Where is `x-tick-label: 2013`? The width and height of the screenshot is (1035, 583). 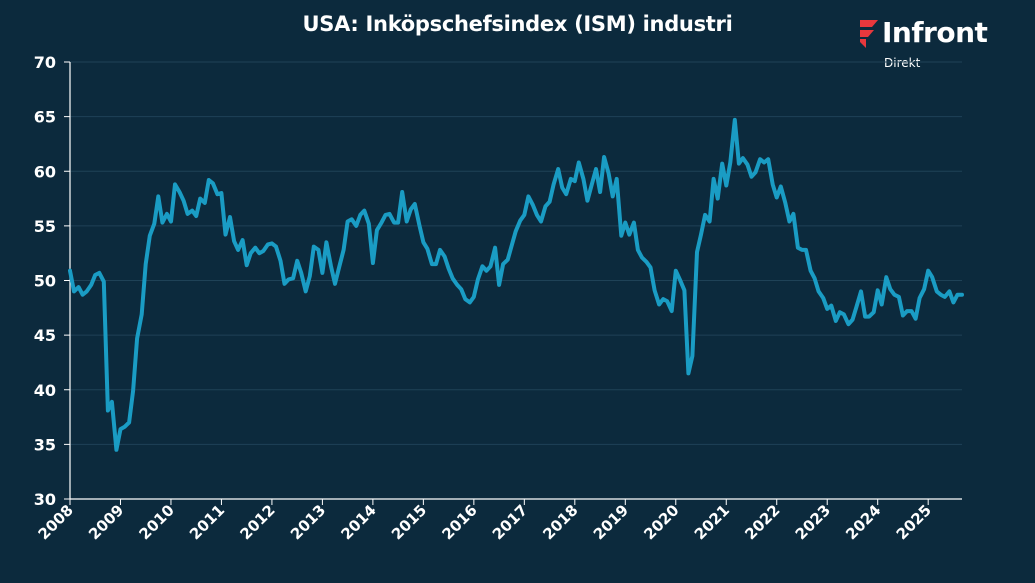
x-tick-label: 2013 is located at coordinates (308, 522).